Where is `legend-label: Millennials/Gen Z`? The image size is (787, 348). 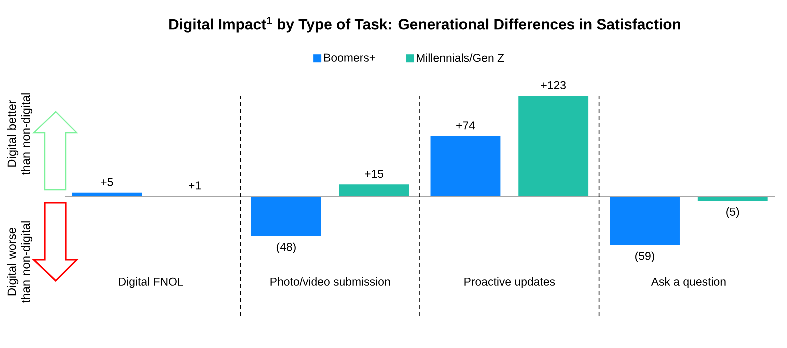
legend-label: Millennials/Gen Z is located at coordinates (460, 58).